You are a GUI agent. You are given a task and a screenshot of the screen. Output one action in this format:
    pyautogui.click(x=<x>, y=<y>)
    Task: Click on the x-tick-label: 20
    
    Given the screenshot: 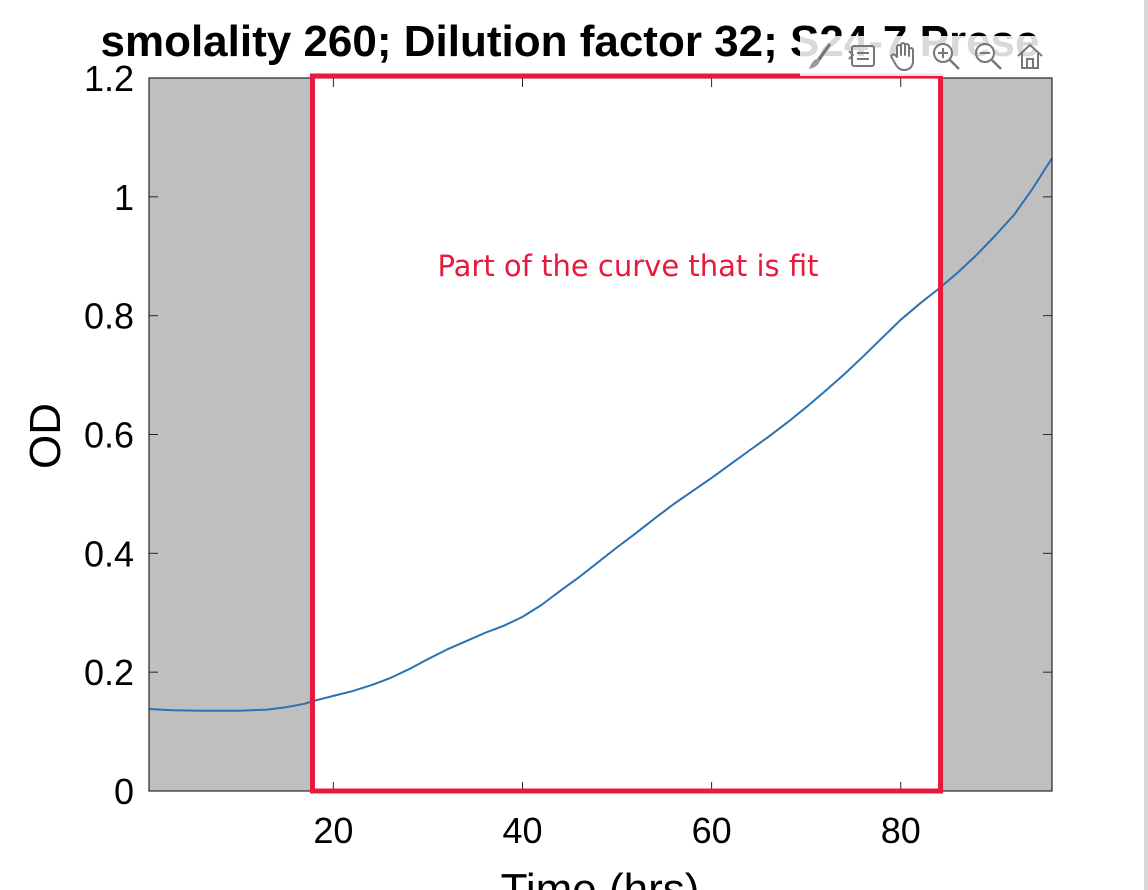 What is the action you would take?
    pyautogui.click(x=333, y=830)
    